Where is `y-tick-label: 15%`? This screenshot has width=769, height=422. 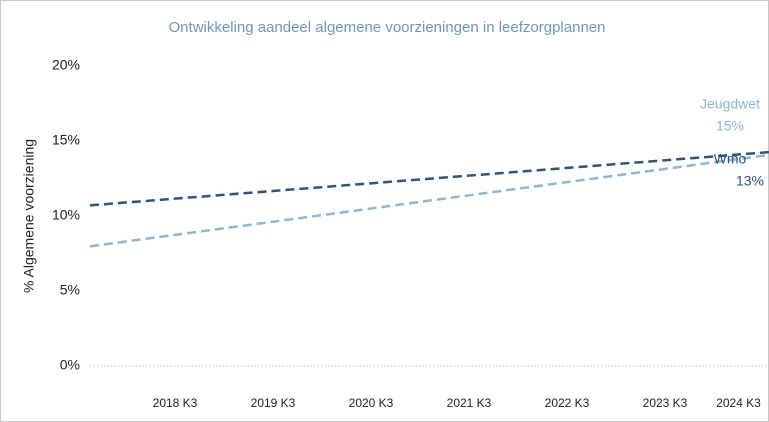 y-tick-label: 15% is located at coordinates (66, 140).